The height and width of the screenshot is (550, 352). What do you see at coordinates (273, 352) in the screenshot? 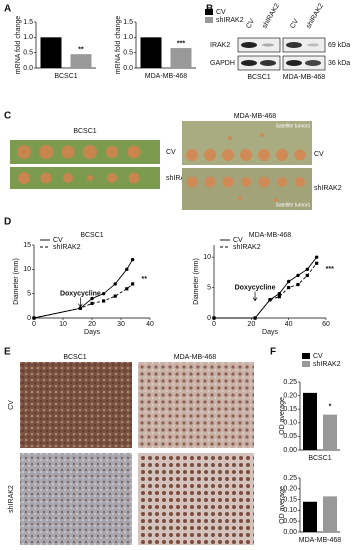
I see `panel-letter: F` at bounding box center [273, 352].